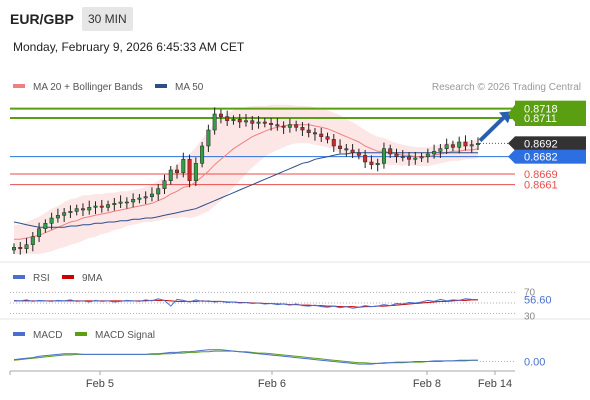 This screenshot has height=400, width=590. What do you see at coordinates (19, 277) in the screenshot?
I see `rsi-legend-swatch` at bounding box center [19, 277].